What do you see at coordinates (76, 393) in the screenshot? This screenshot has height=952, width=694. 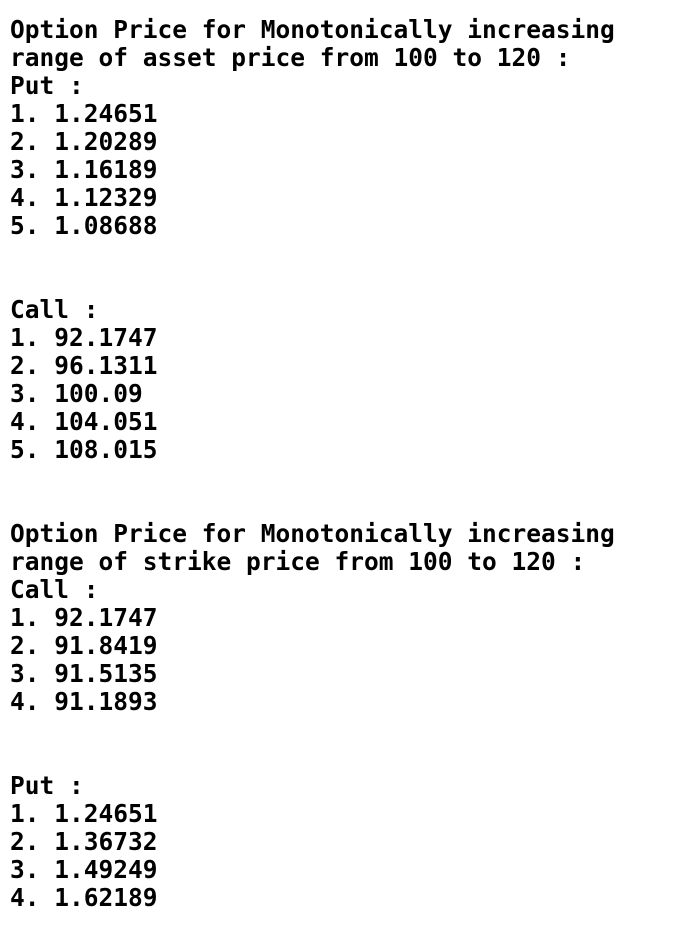 I see `price-item: 3. 100.09` at bounding box center [76, 393].